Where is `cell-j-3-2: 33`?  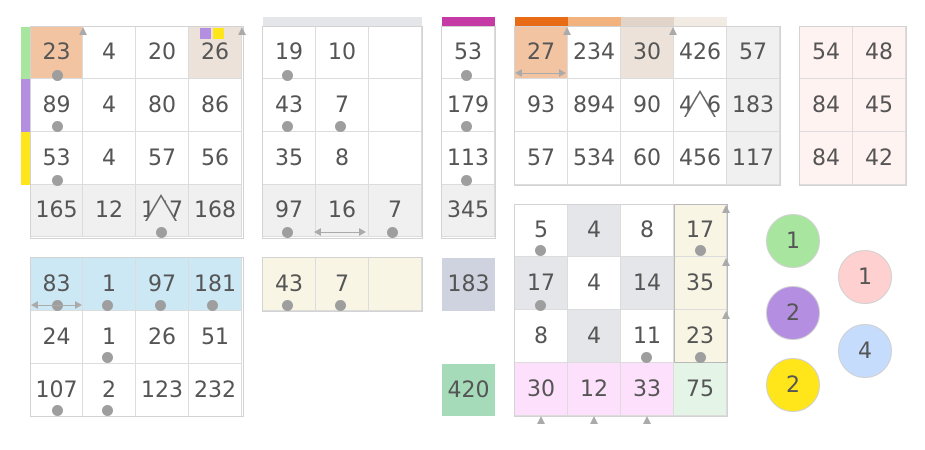
cell-j-3-2: 33 is located at coordinates (647, 389).